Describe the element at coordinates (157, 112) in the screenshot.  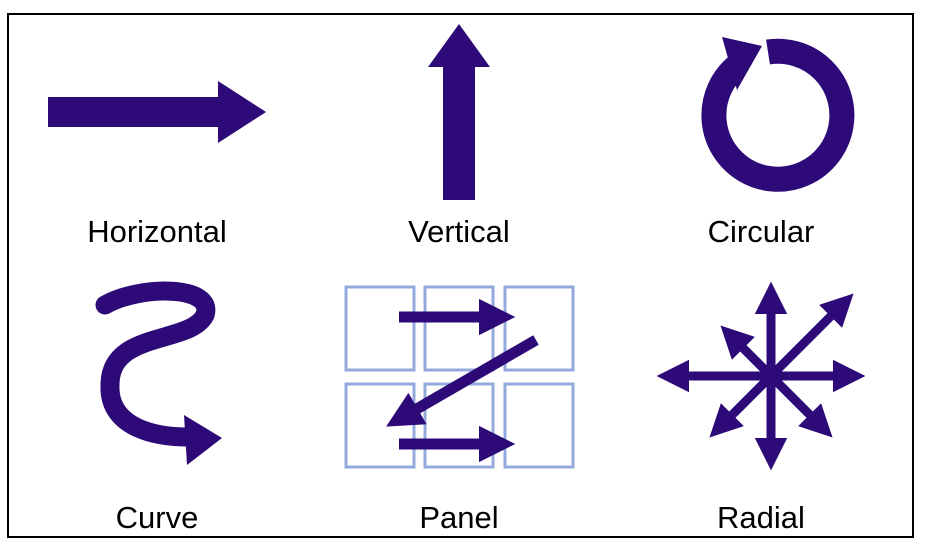
I see `horizontal-arrow-icon` at that location.